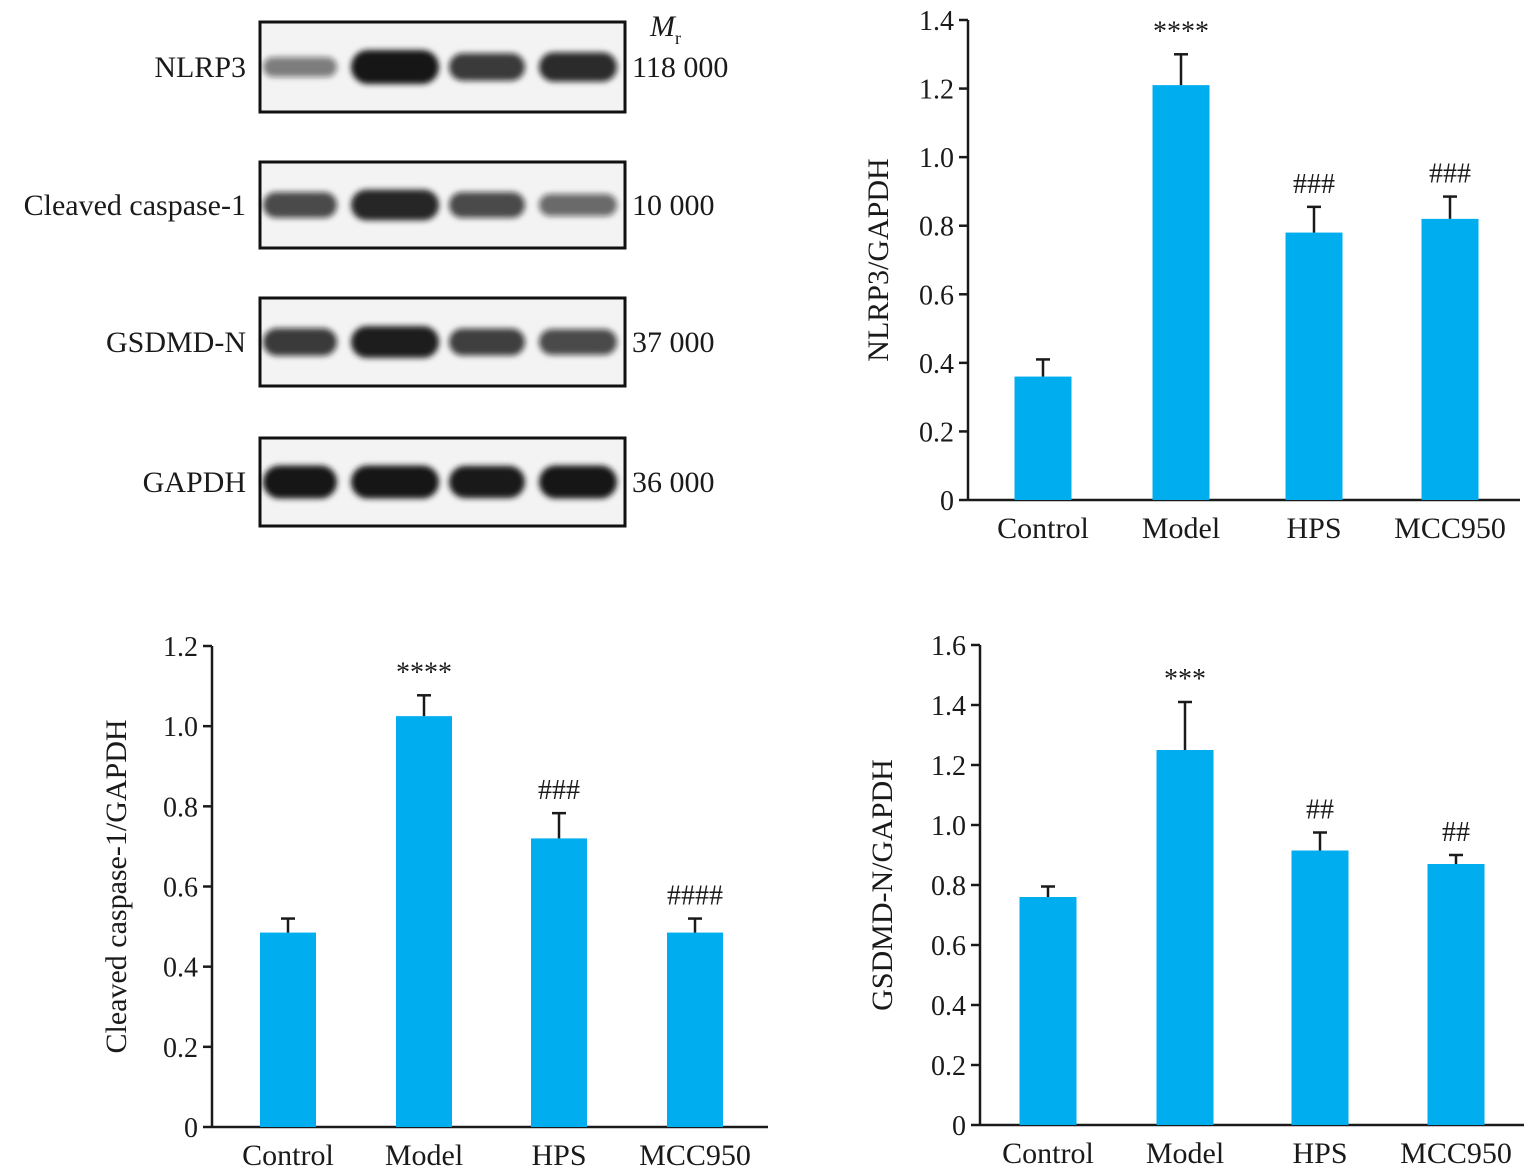  Describe the element at coordinates (948, 646) in the screenshot. I see `y-tick-label: 1.6` at that location.